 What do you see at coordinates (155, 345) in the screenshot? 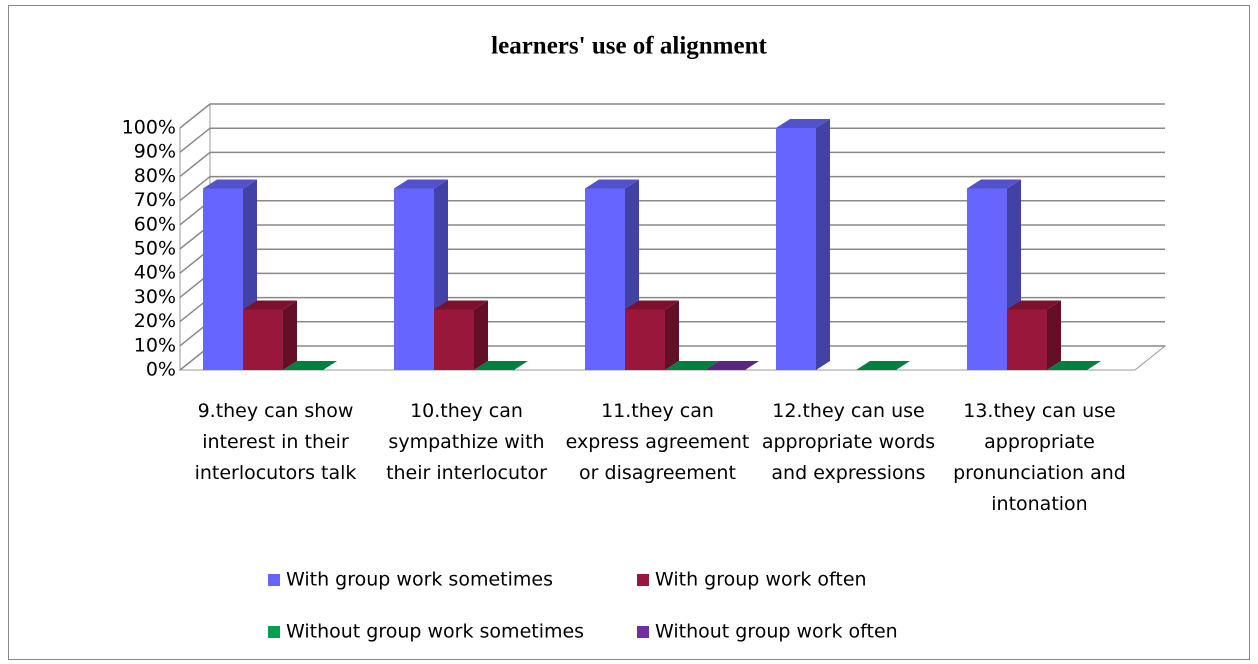
I see `y-tick-label: 10%` at bounding box center [155, 345].